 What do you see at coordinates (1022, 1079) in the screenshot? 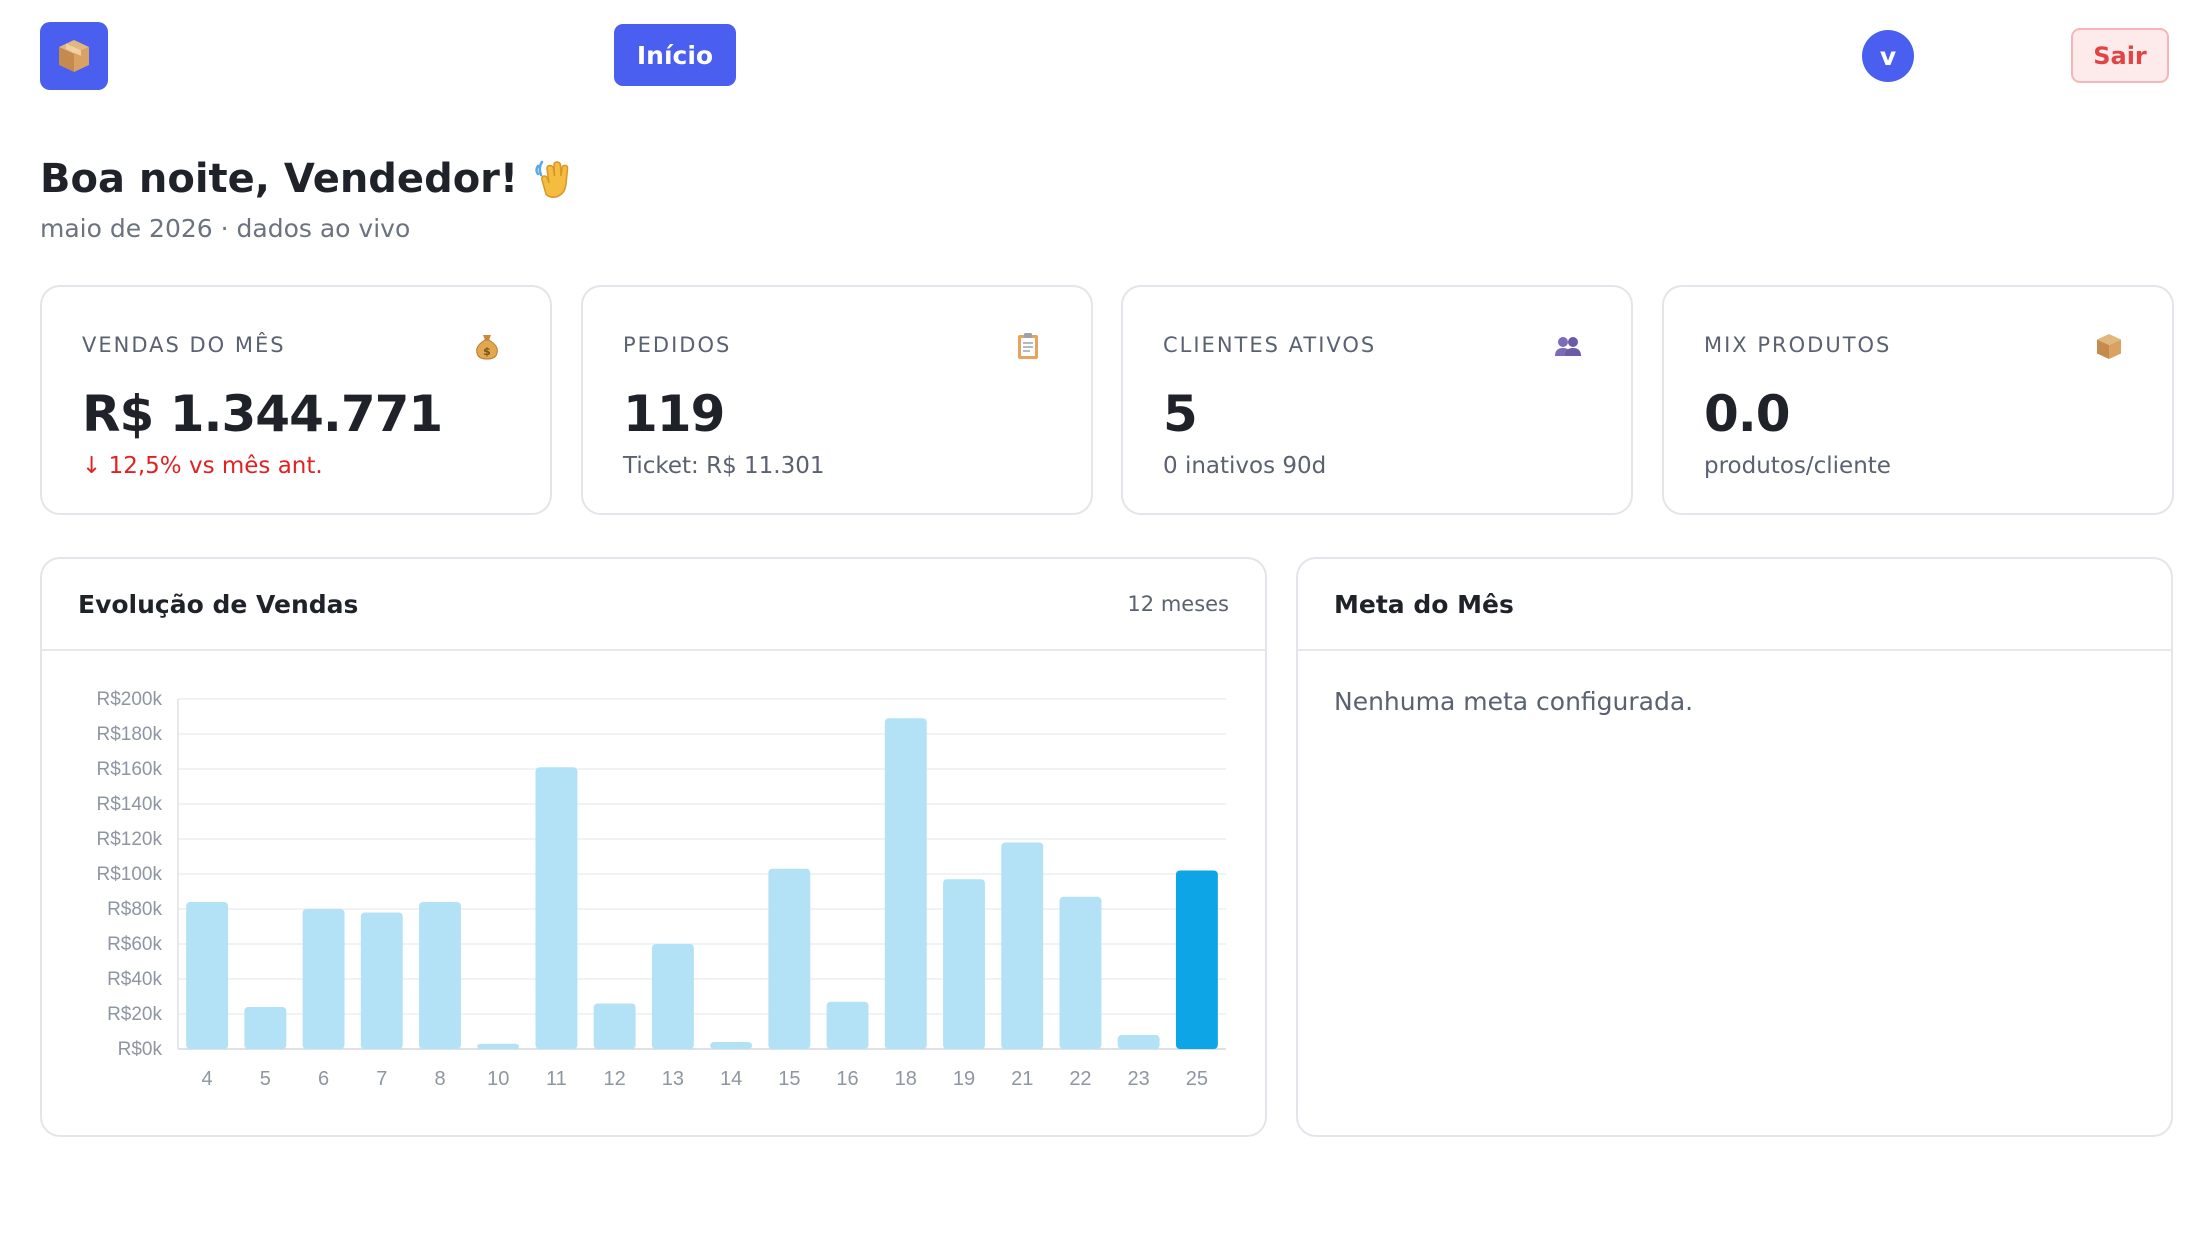
I see `x-tick-label: 21` at bounding box center [1022, 1079].